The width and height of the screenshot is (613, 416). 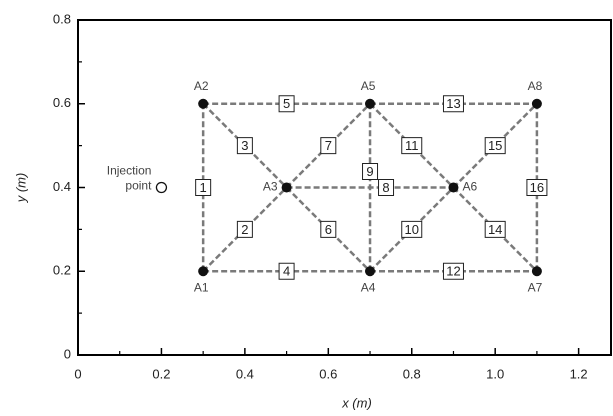 What do you see at coordinates (579, 373) in the screenshot?
I see `x-tick-label: 1.2` at bounding box center [579, 373].